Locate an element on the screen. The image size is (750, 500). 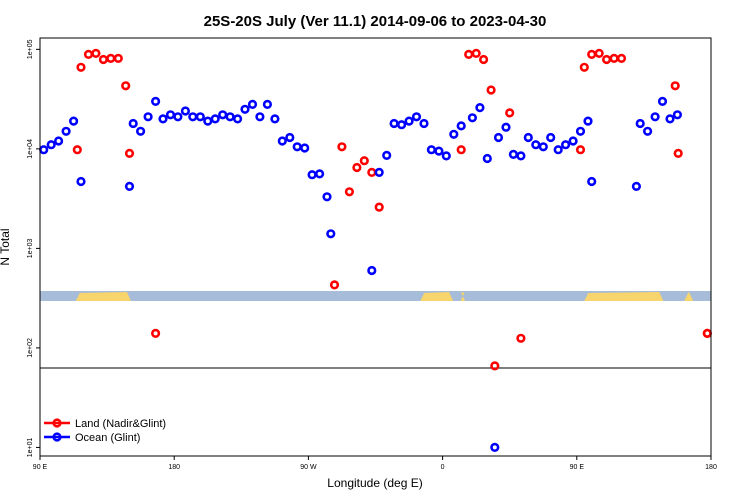
y-axis: 1e+01 1e+02 1e+03 1e+04 1e+05 is located at coordinates (33, 248).